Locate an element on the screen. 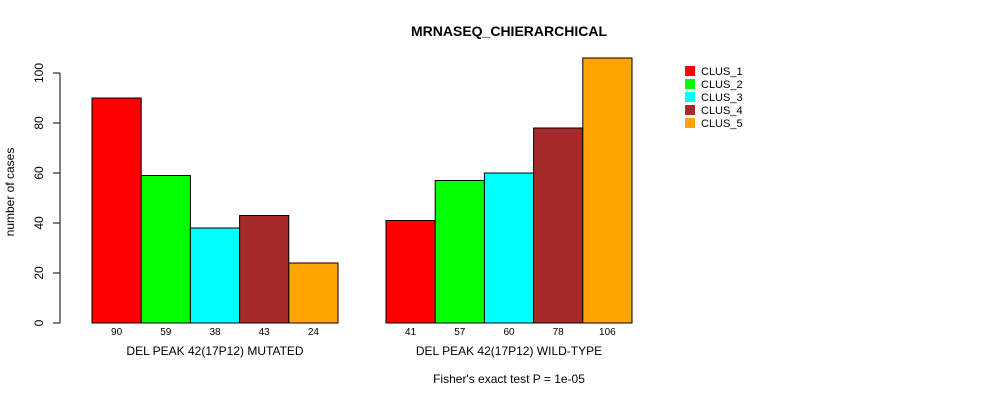  legend-label: CLUS_5 is located at coordinates (722, 124).